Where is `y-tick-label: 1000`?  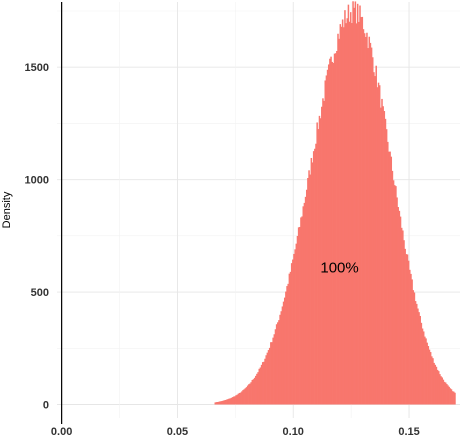
y-tick-label: 1000 is located at coordinates (37, 181).